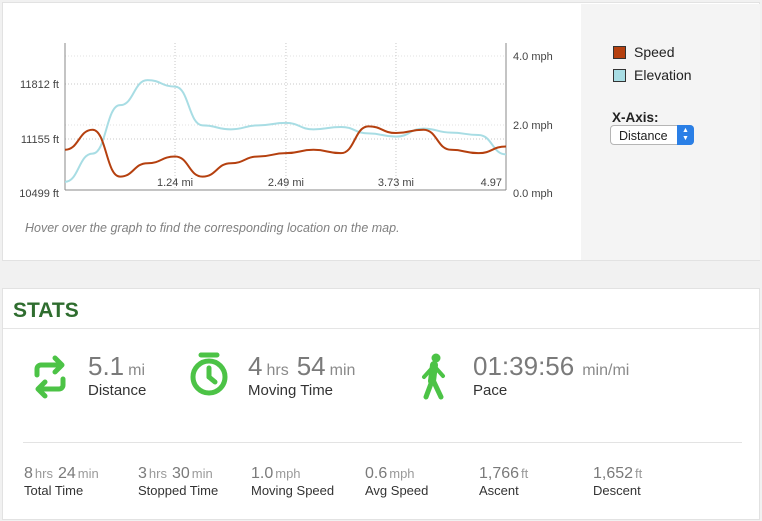 This screenshot has width=762, height=521. I want to click on stopped-time-stat: 3 hrs 30 min Stopped Time, so click(178, 481).